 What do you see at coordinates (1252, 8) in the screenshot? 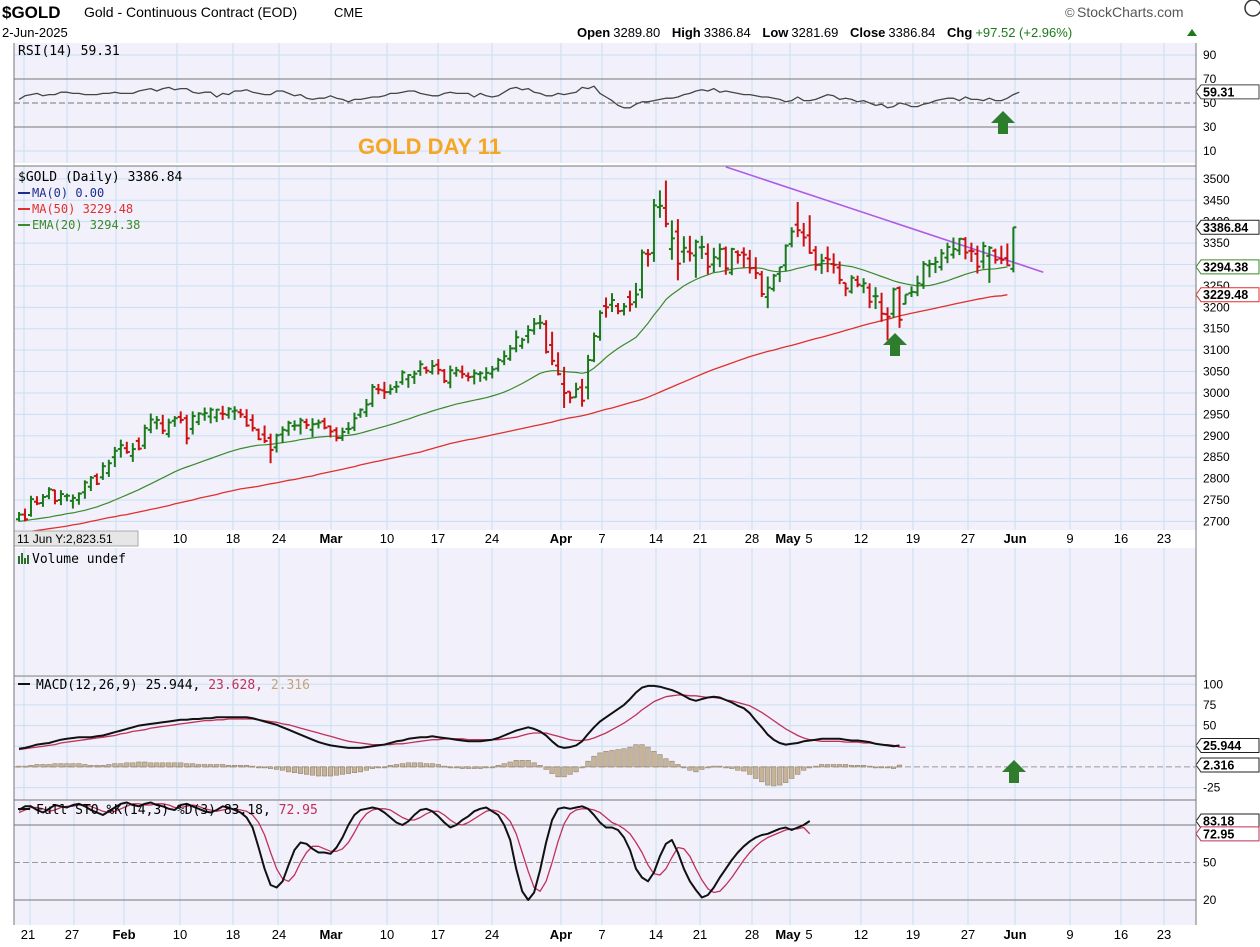
I see `settings-icon` at bounding box center [1252, 8].